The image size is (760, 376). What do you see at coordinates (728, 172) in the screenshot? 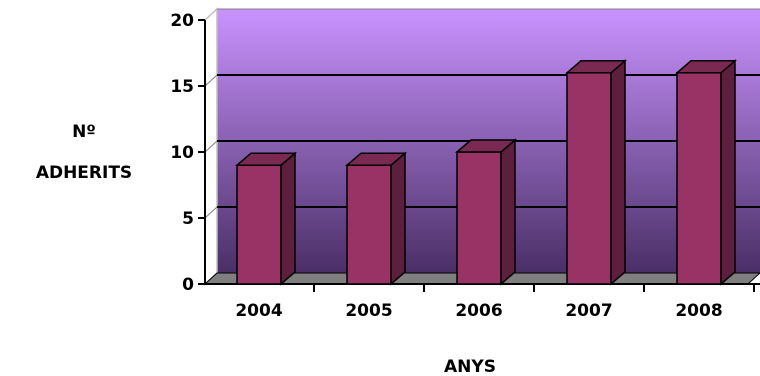
I see `bar-side-2008` at bounding box center [728, 172].